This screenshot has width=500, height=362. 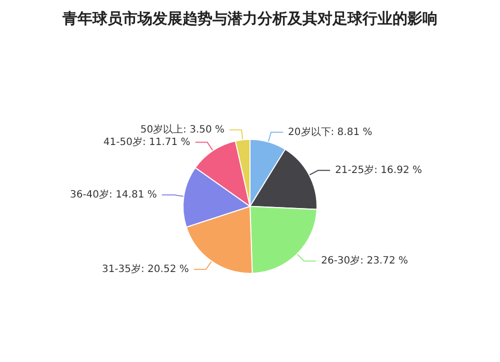 What do you see at coordinates (145, 268) in the screenshot?
I see `slice-label: 31-35岁: 20.52 %` at bounding box center [145, 268].